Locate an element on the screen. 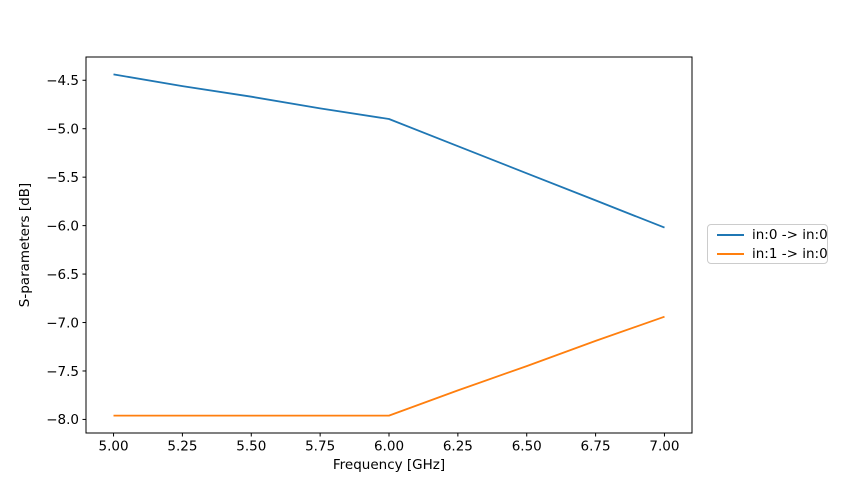 The width and height of the screenshot is (864, 480). legend-entry-series-1: in:1 -> in:0 is located at coordinates (772, 253).